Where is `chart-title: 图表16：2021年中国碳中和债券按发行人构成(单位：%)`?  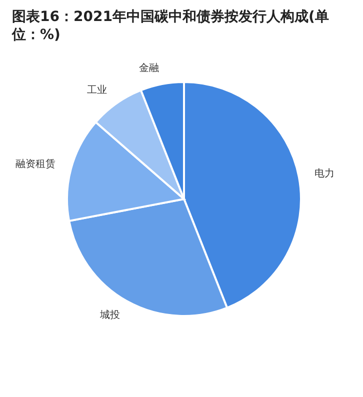 chart-title: 图表16：2021年中国碳中和债券按发行人构成(单位：%) is located at coordinates (170, 26).